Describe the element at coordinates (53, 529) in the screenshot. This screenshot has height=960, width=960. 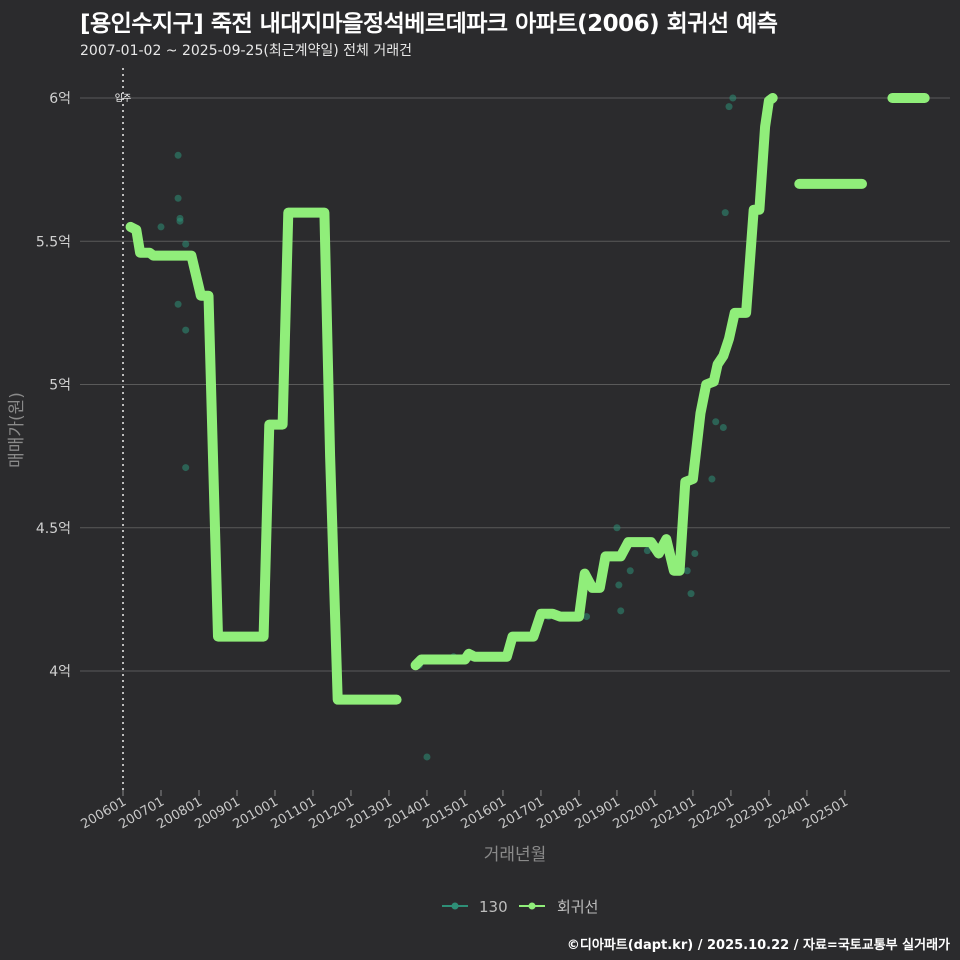
I see `y-tick-label: 4.5억` at that location.